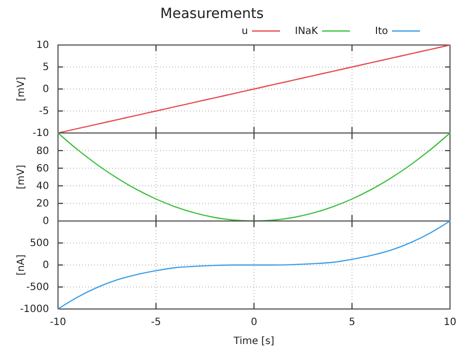 Image resolution: width=474 pixels, height=347 pixels. What do you see at coordinates (21, 265) in the screenshot?
I see `y-axis-title: [nA]` at bounding box center [21, 265].